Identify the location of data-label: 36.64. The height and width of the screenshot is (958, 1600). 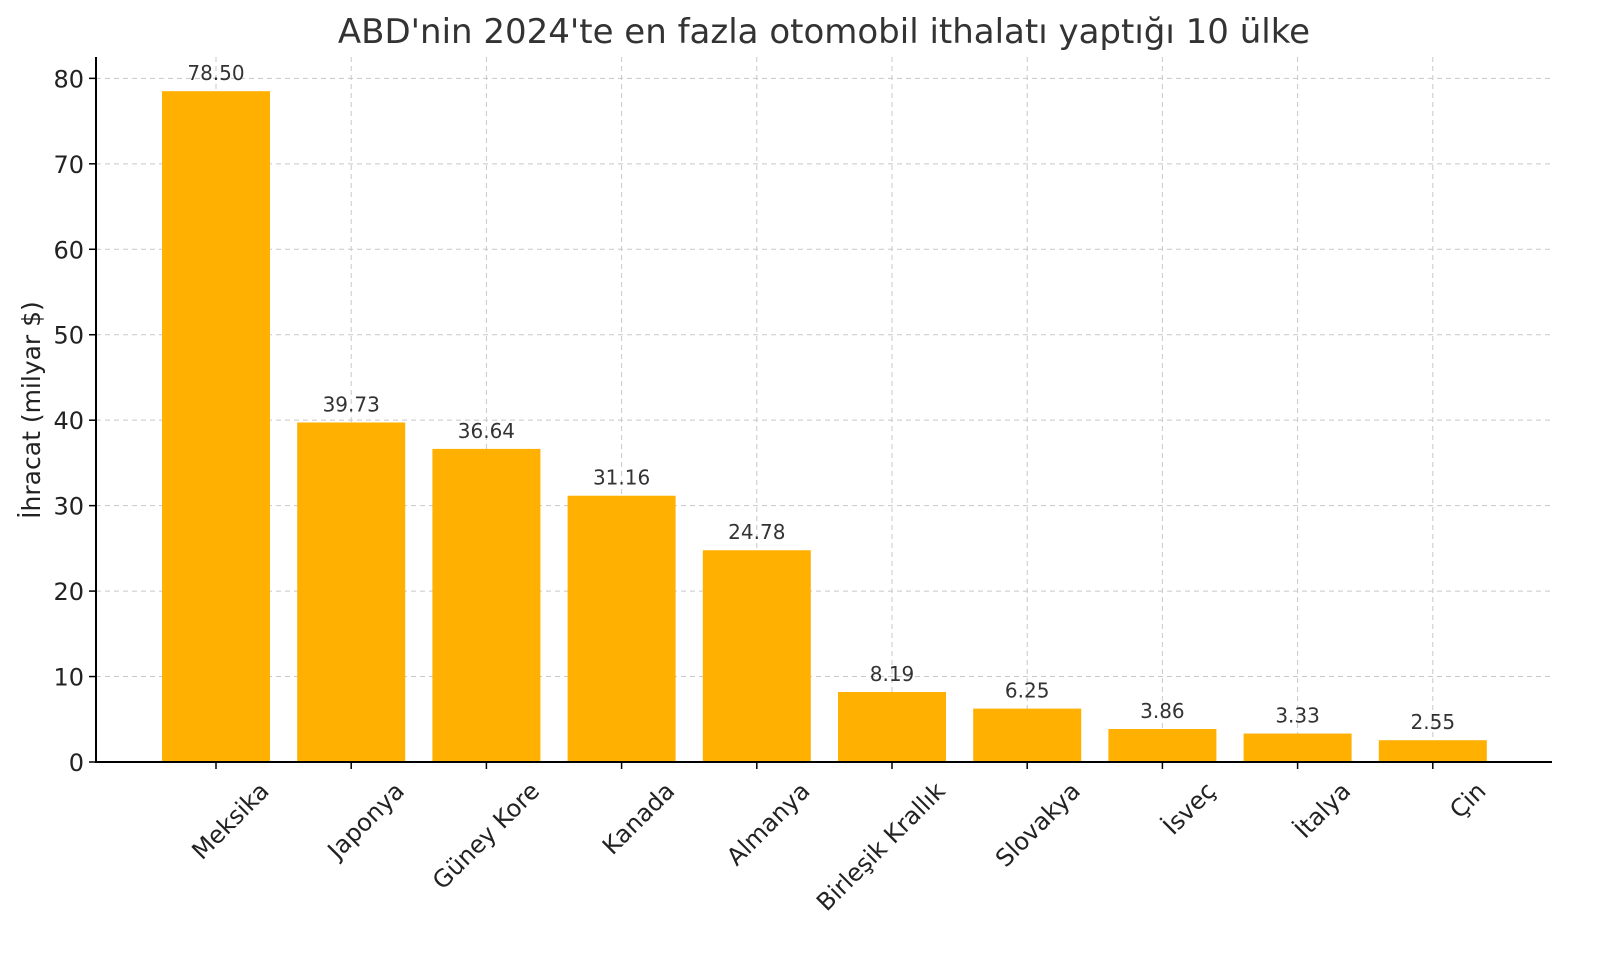
(486, 431).